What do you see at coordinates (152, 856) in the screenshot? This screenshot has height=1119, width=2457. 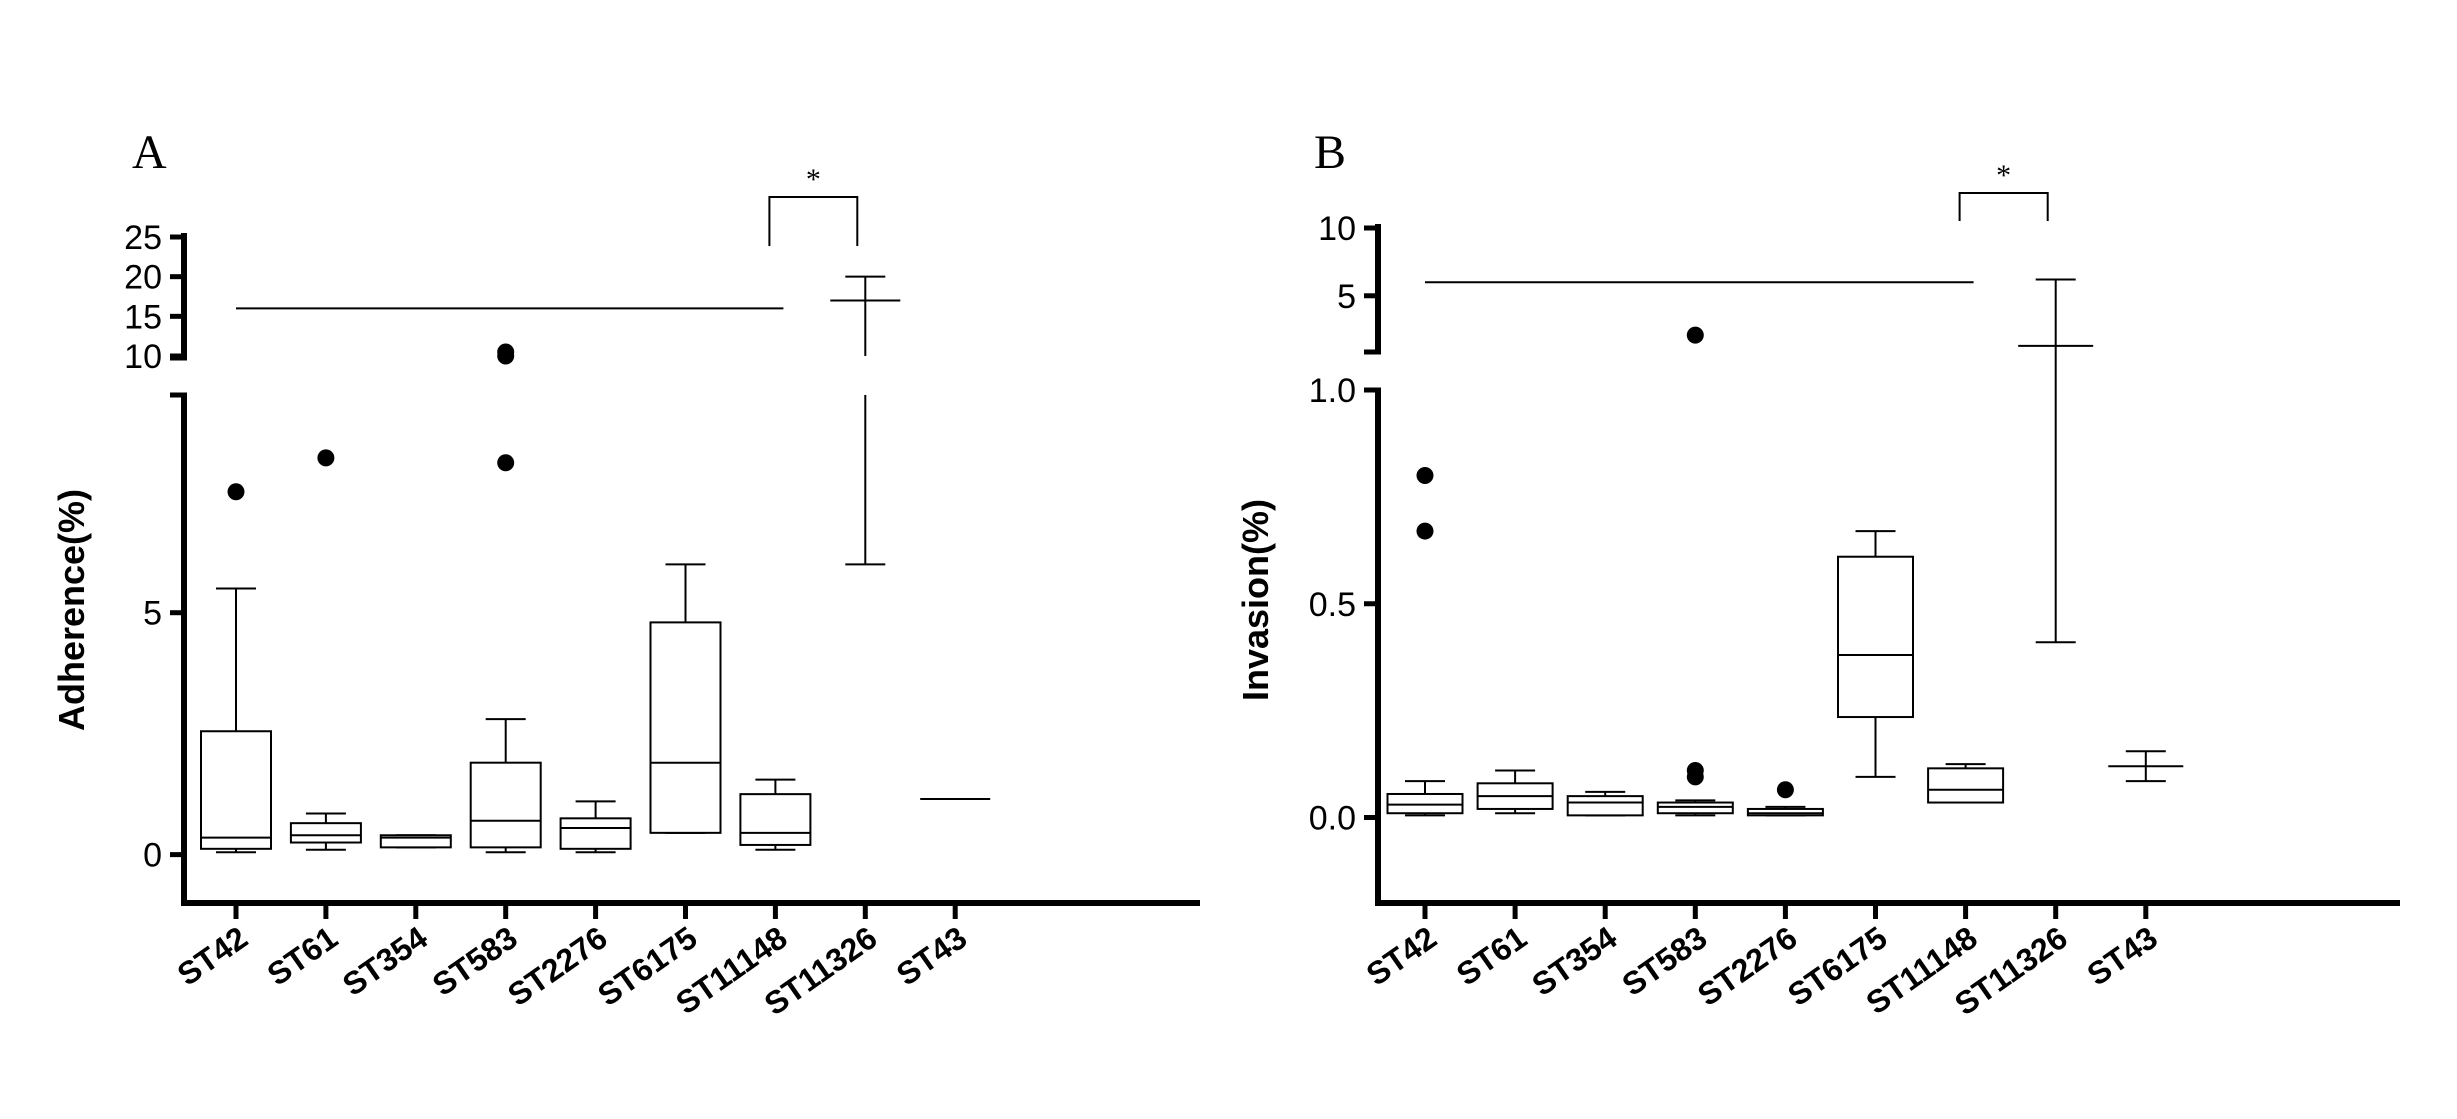 I see `y-tick-label: 0` at bounding box center [152, 856].